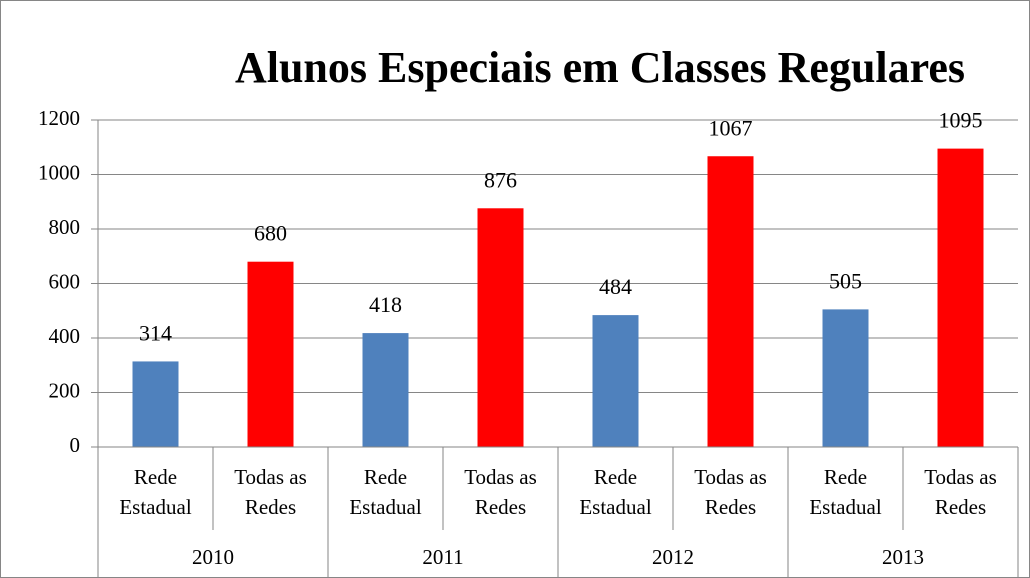 The width and height of the screenshot is (1030, 578). Describe the element at coordinates (213, 557) in the screenshot. I see `x-group-label: 2010` at that location.